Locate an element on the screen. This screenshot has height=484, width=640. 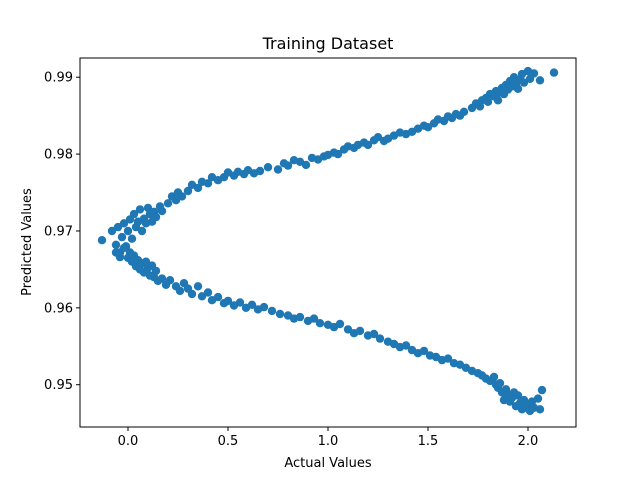
x-tick-label: 1.0 is located at coordinates (328, 441).